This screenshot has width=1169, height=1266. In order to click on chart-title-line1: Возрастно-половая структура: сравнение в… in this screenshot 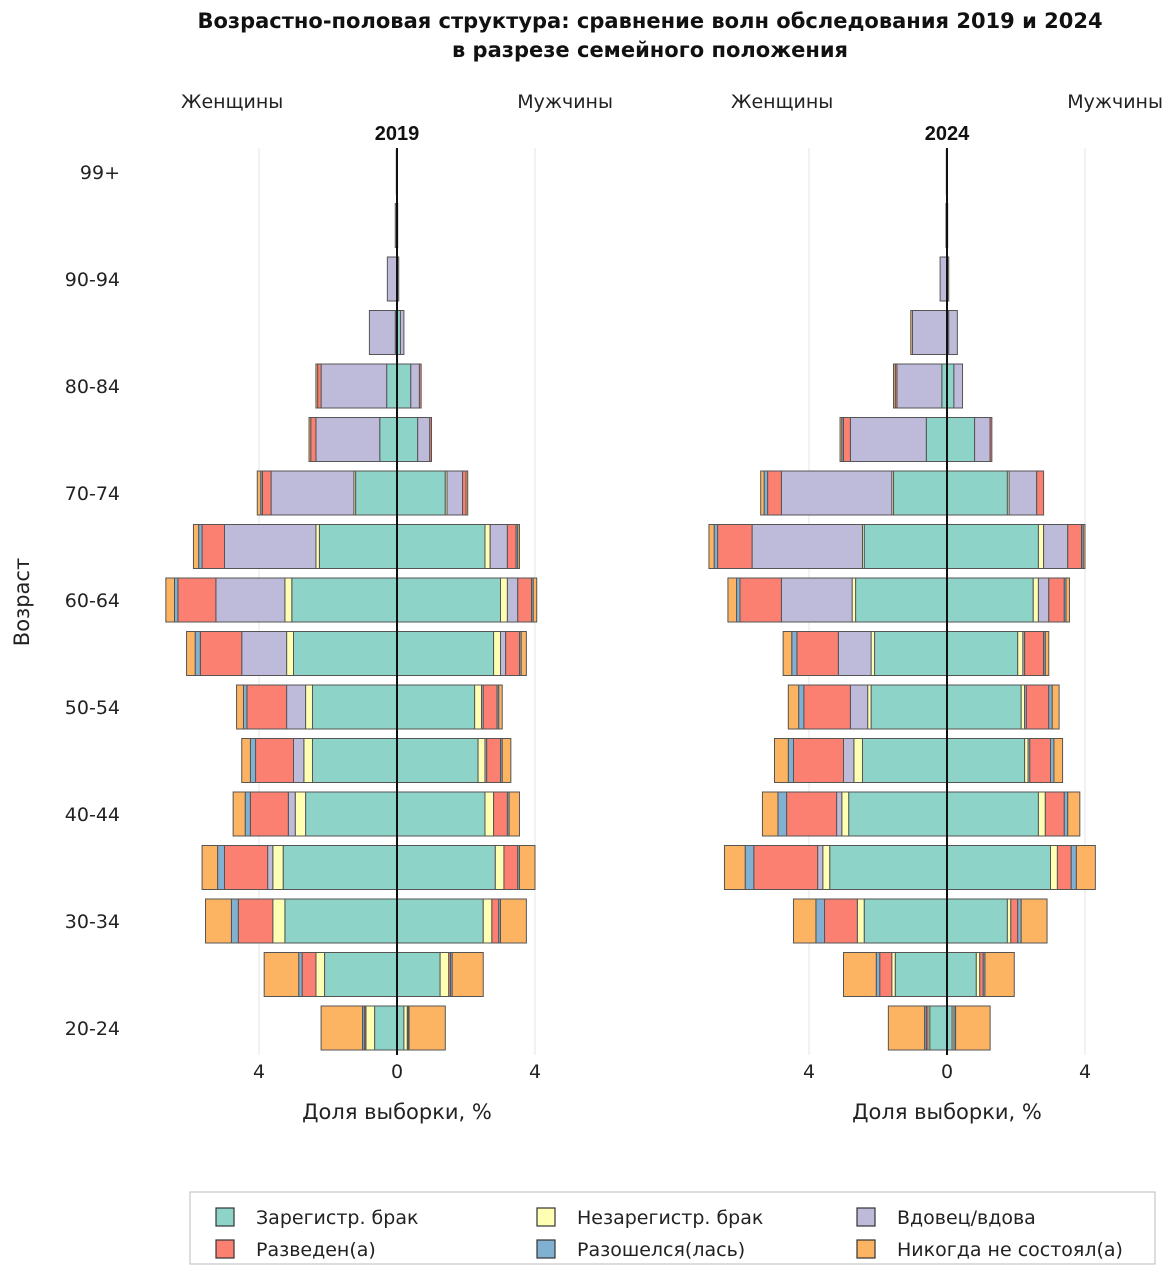, I will do `click(649, 21)`.